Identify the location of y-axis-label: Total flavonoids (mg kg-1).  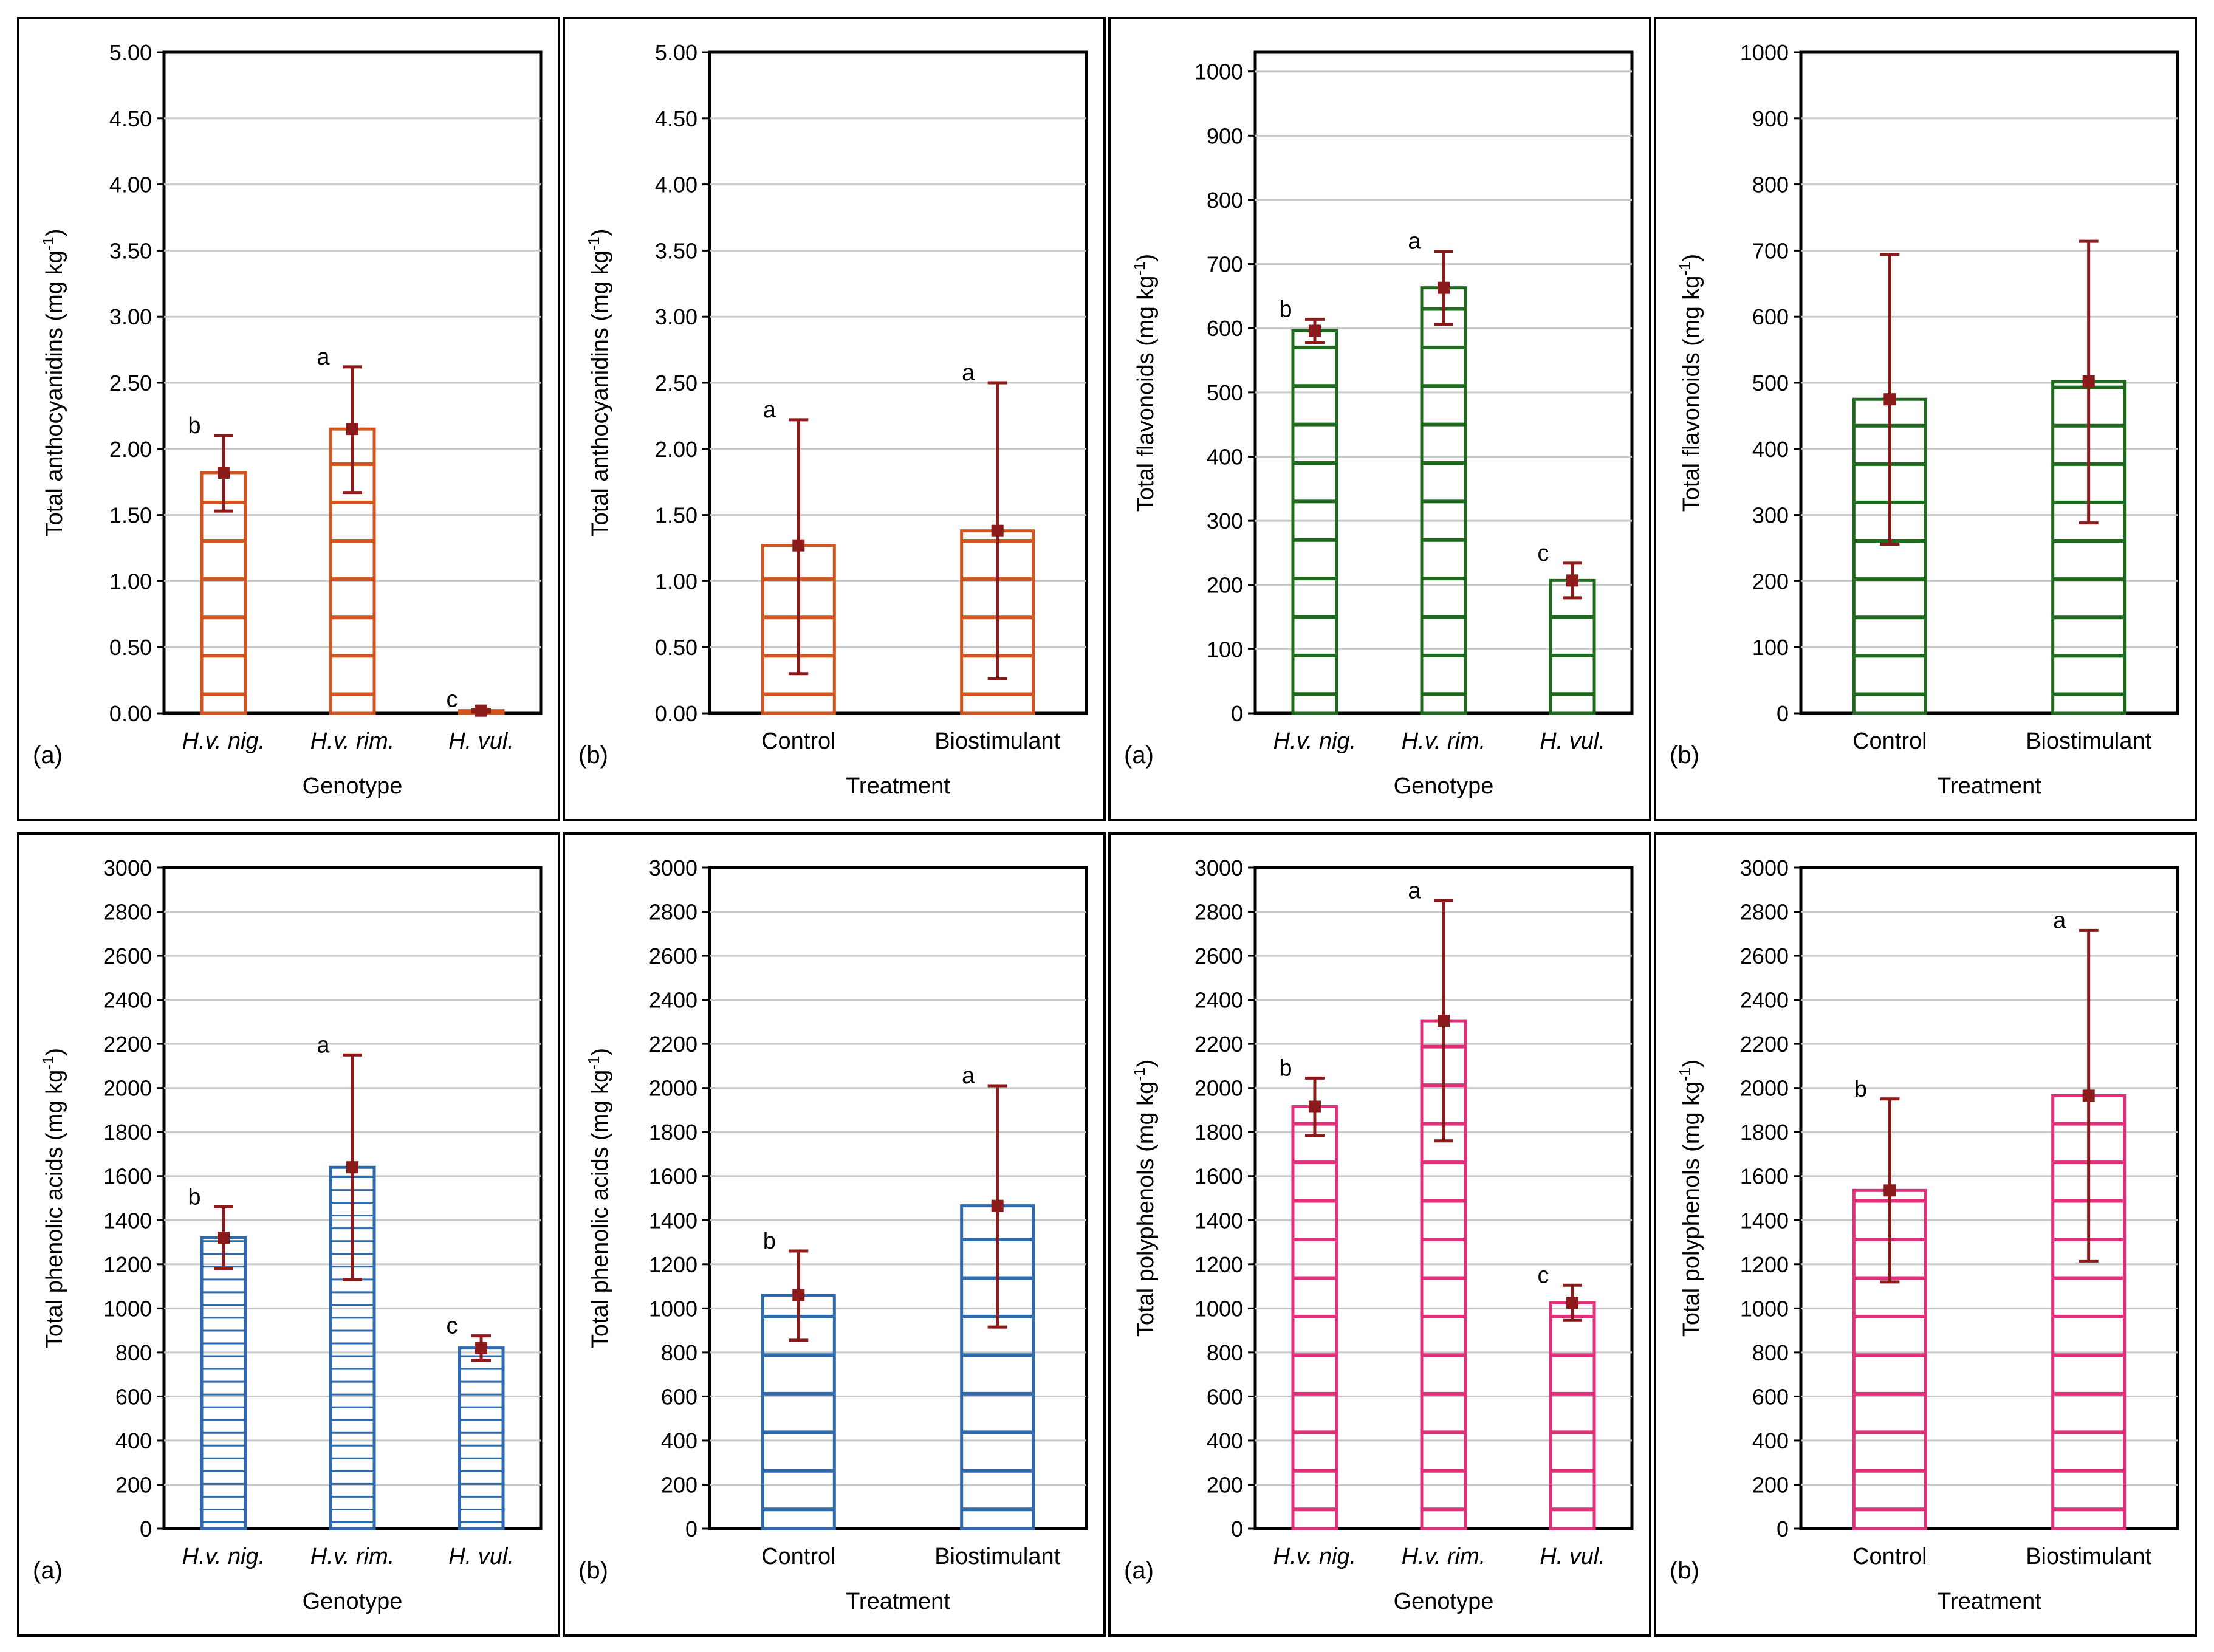
(1145, 383).